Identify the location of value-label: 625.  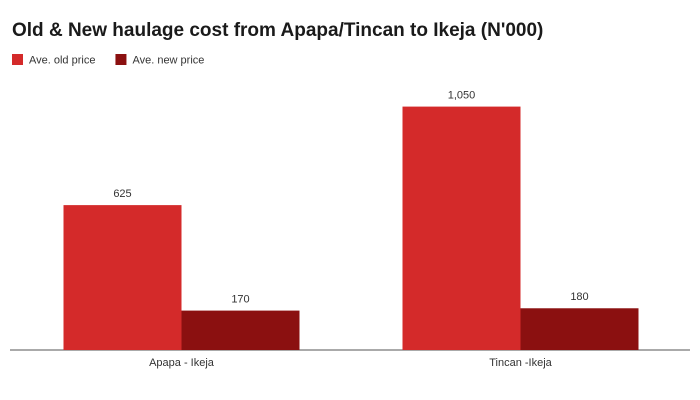
(122, 194).